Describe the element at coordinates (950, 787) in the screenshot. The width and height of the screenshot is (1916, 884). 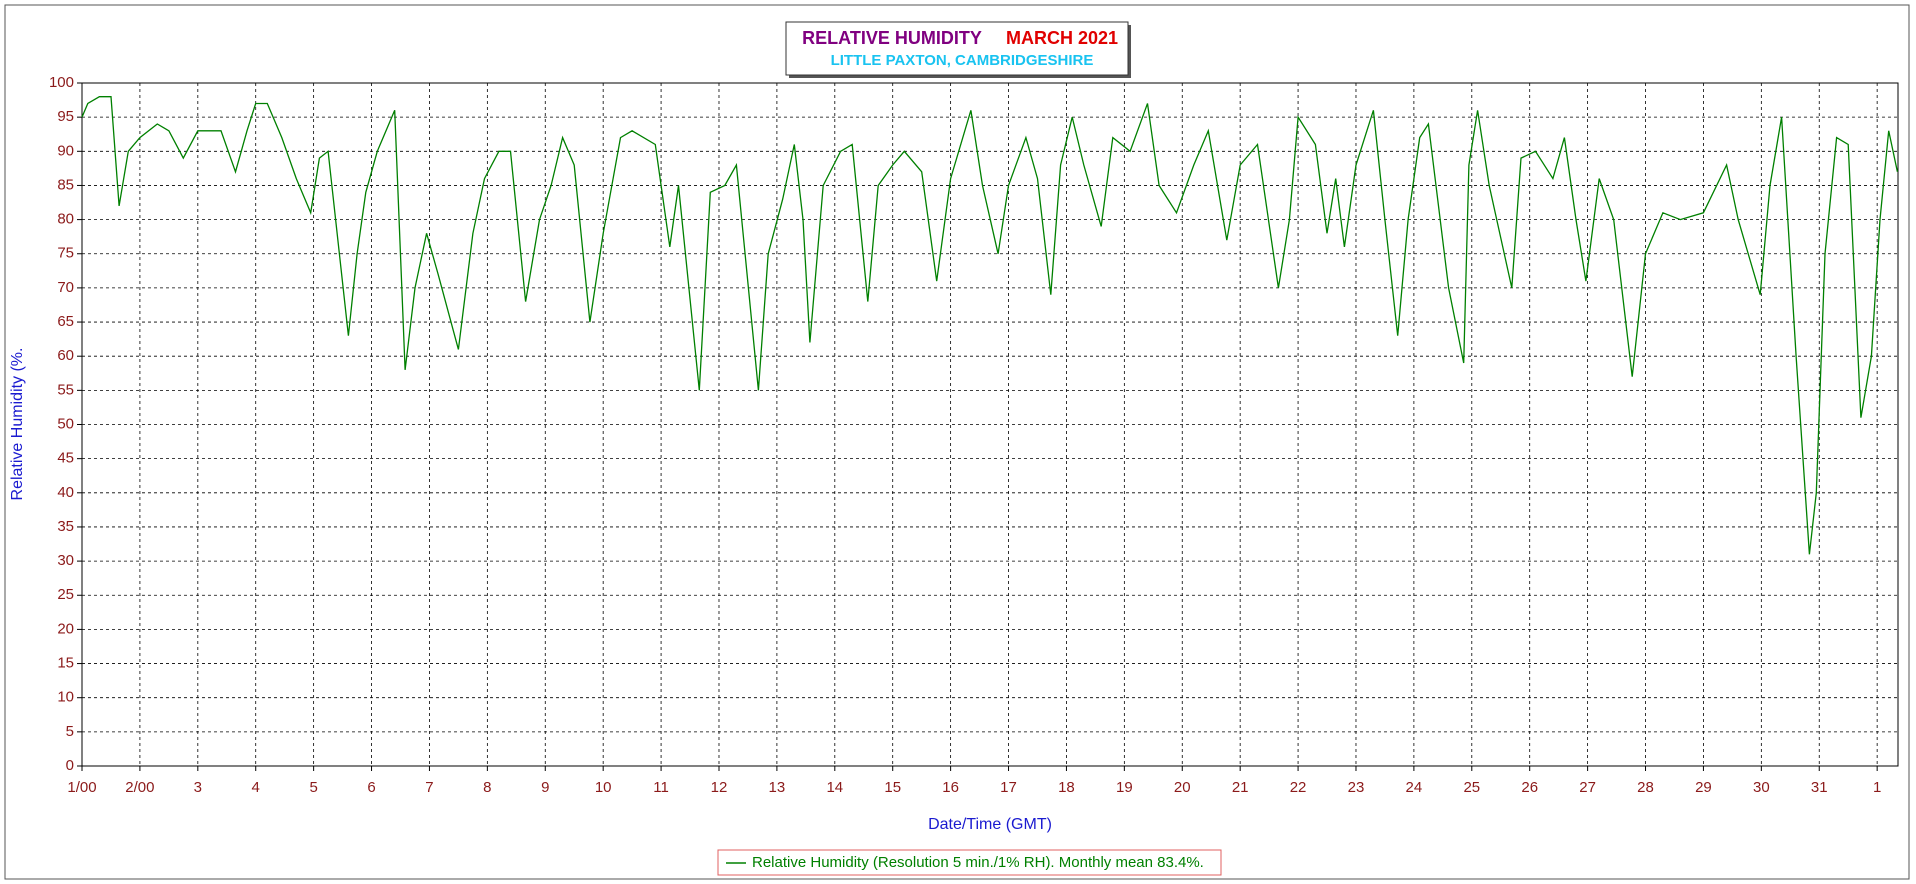
I see `x-tick-label: 16` at that location.